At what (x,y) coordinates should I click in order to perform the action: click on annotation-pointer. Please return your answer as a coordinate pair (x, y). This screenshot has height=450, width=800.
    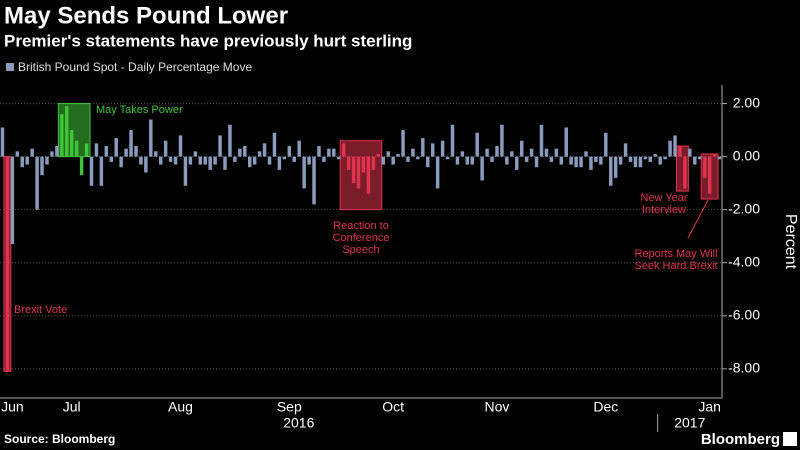
    Looking at the image, I should click on (698, 219).